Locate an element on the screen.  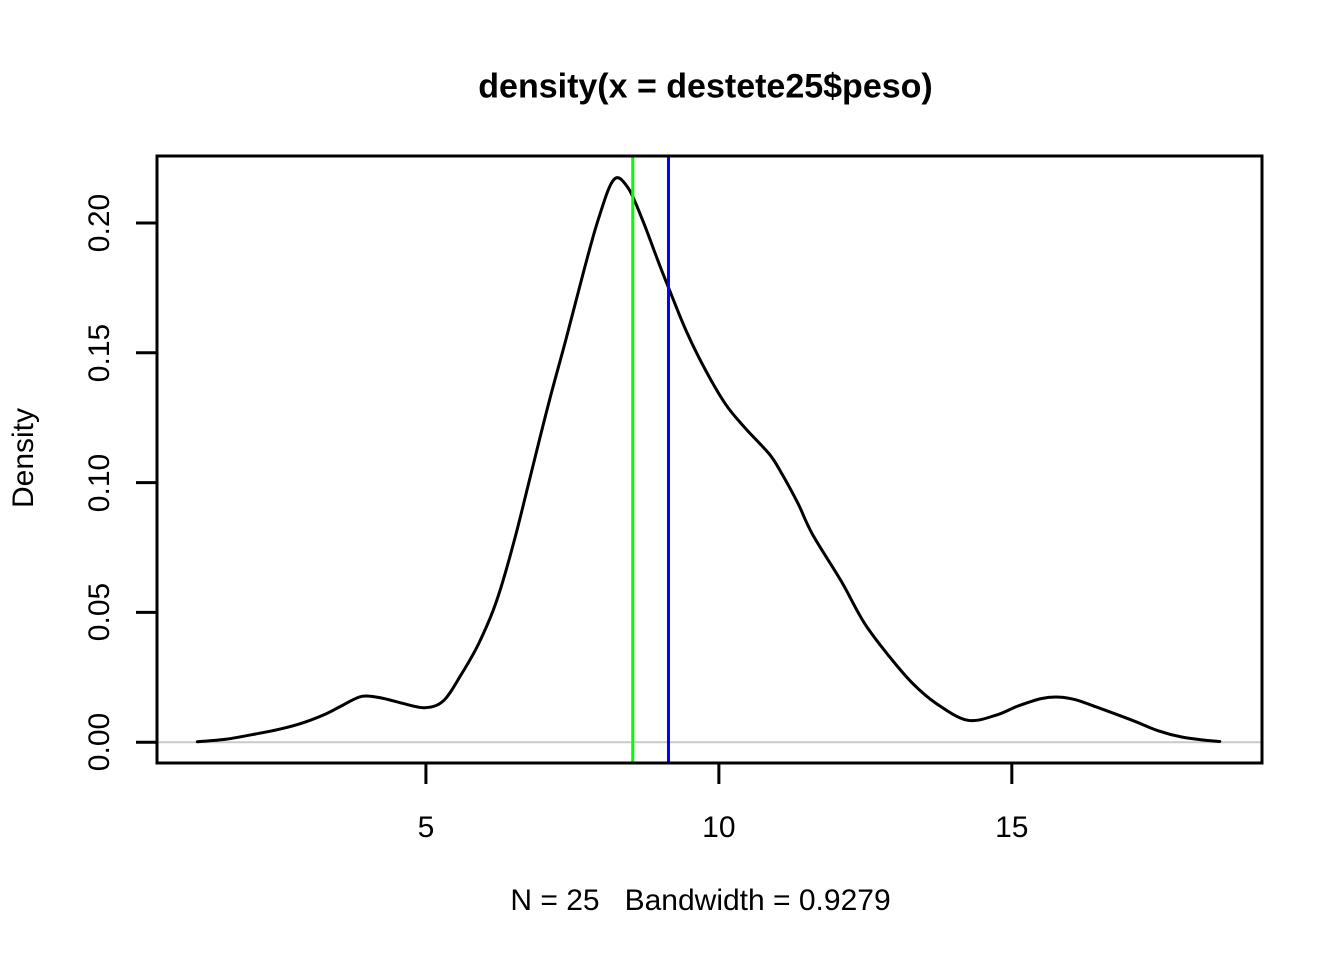
y-tick-label: 0.15 is located at coordinates (99, 352).